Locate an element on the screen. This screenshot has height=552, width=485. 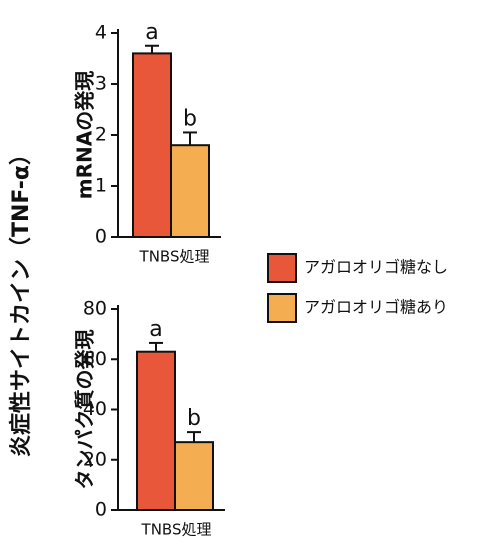
y-tick-label: 4 is located at coordinates (101, 33).